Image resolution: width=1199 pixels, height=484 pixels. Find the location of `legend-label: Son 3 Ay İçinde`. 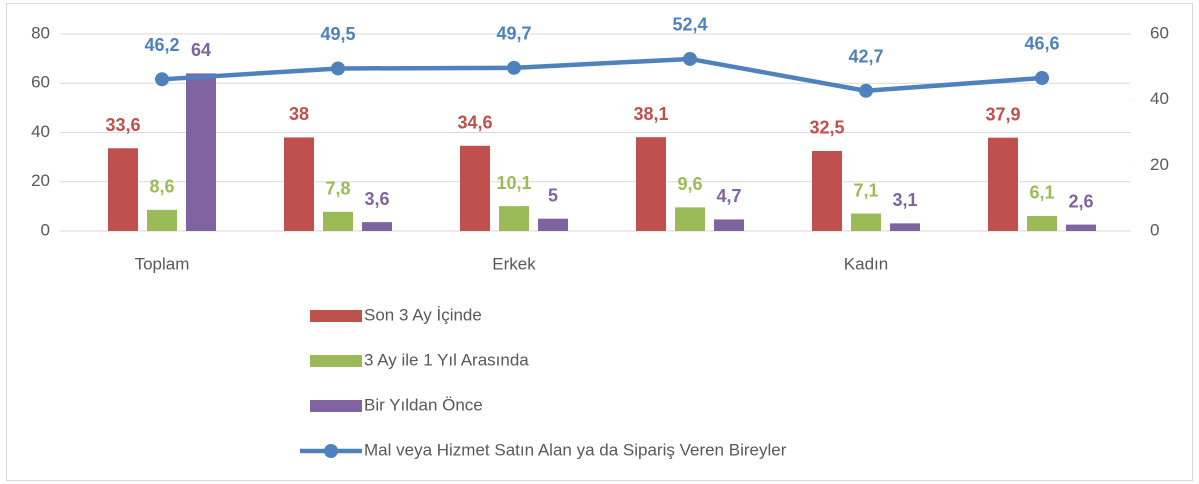

legend-label: Son 3 Ay İçinde is located at coordinates (423, 314).